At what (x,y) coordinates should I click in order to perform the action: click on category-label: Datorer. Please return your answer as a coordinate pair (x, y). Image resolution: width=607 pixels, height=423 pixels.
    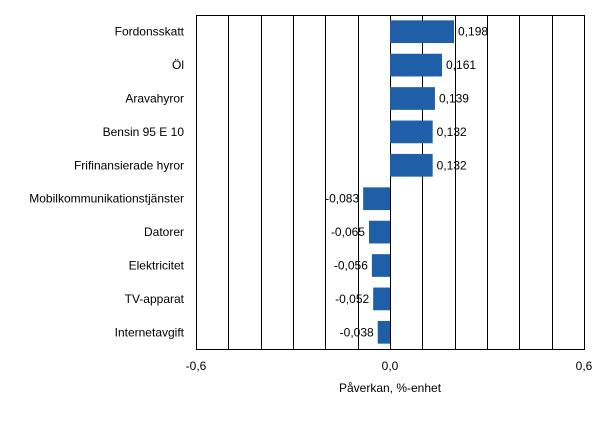
    Looking at the image, I should click on (164, 232).